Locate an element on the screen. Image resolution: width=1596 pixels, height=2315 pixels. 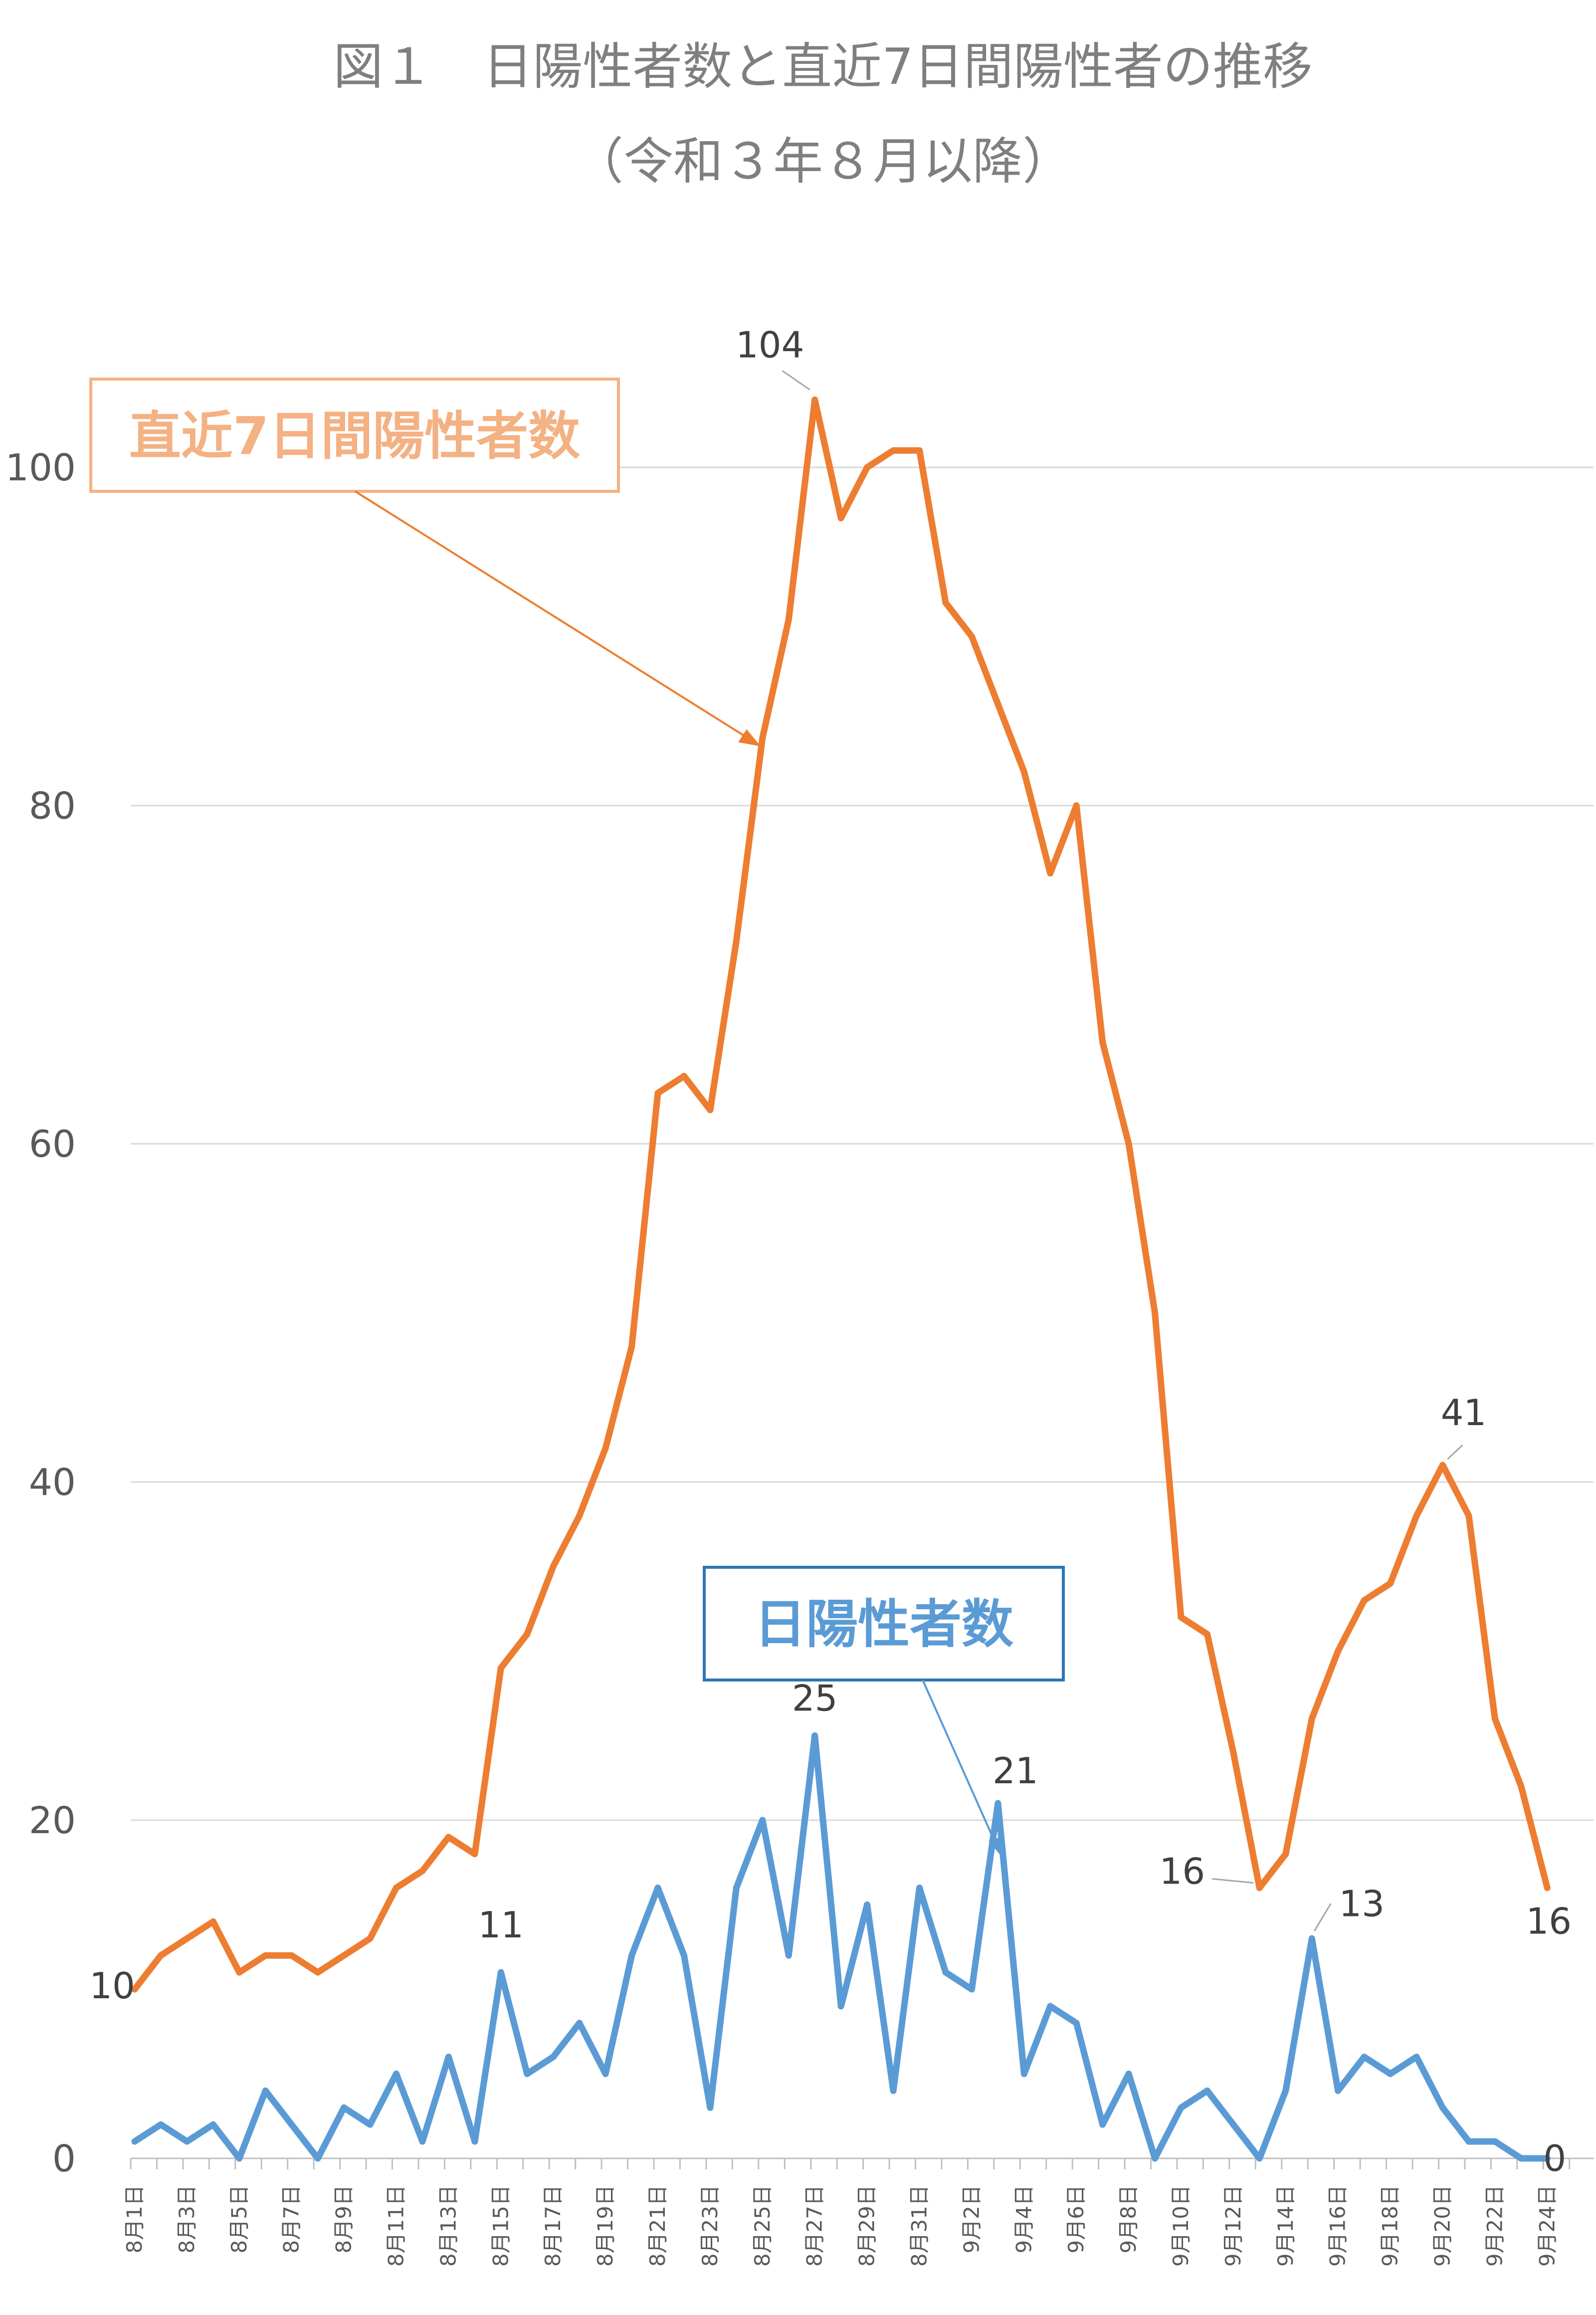
x-tick-label: 9月8日 is located at coordinates (1128, 2219).